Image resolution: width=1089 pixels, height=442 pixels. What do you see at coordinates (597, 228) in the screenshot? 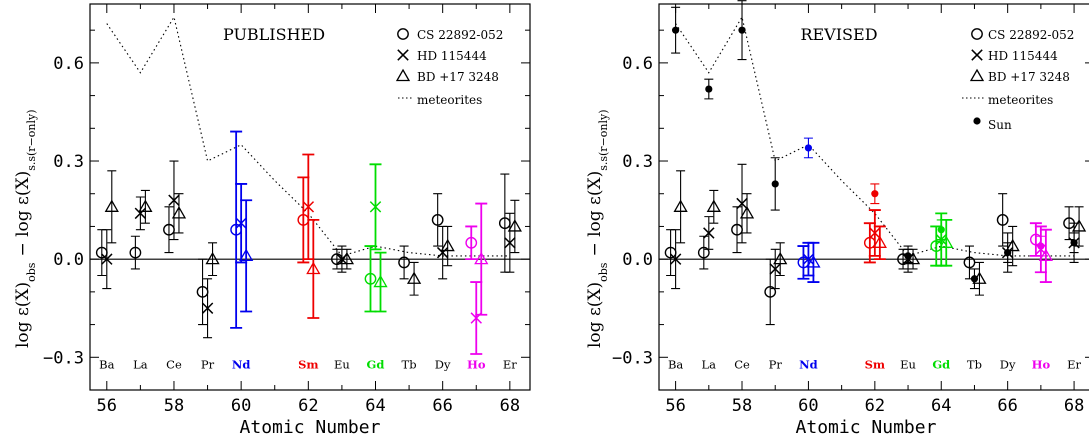
I see `y-axis-label-revised: log ε(X)obs− log ε(X)s.s(r−only)` at bounding box center [597, 228].